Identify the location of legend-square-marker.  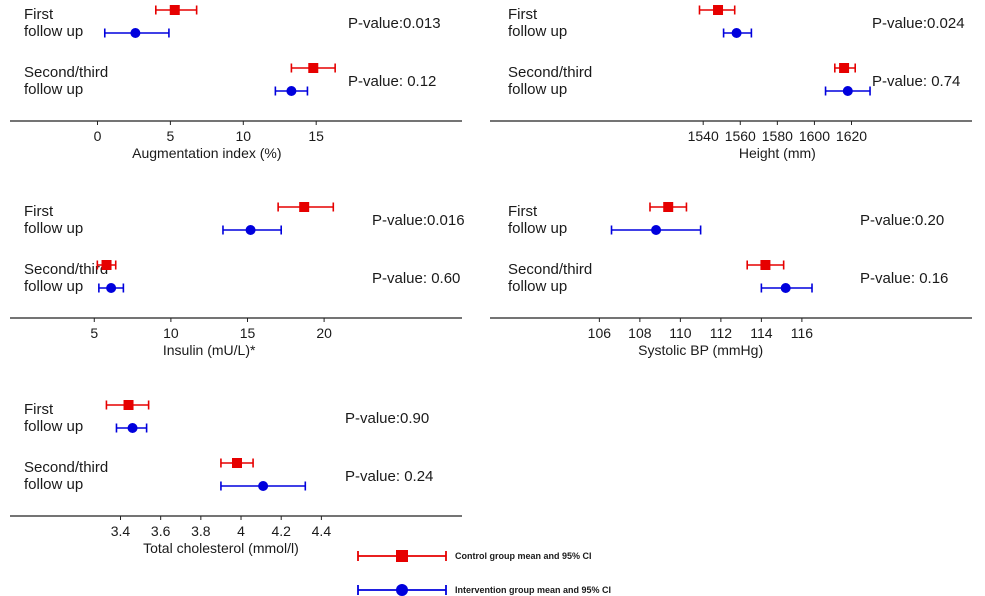
(402, 556).